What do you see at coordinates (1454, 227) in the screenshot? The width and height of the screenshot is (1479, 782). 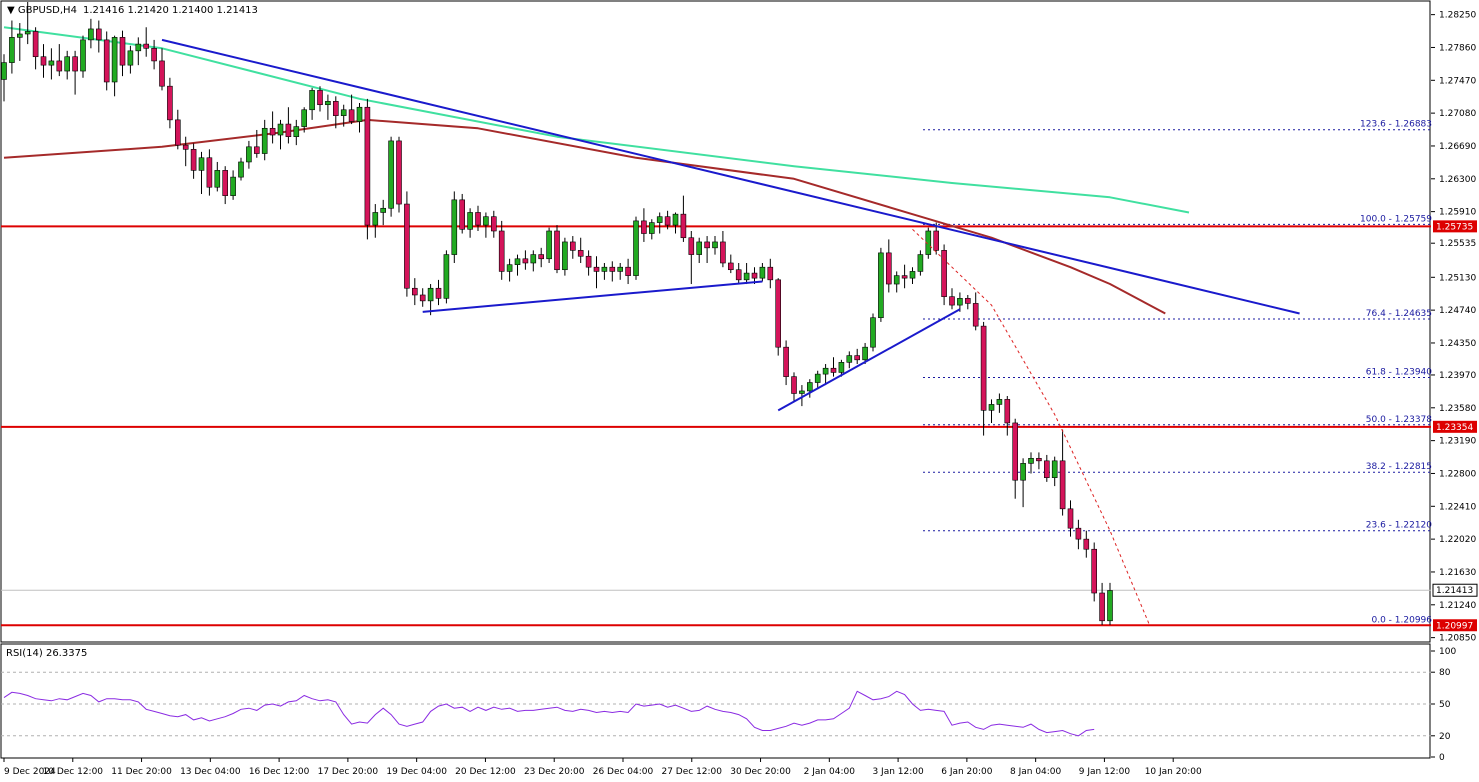 I see `level-price-label: 1.25735` at bounding box center [1454, 227].